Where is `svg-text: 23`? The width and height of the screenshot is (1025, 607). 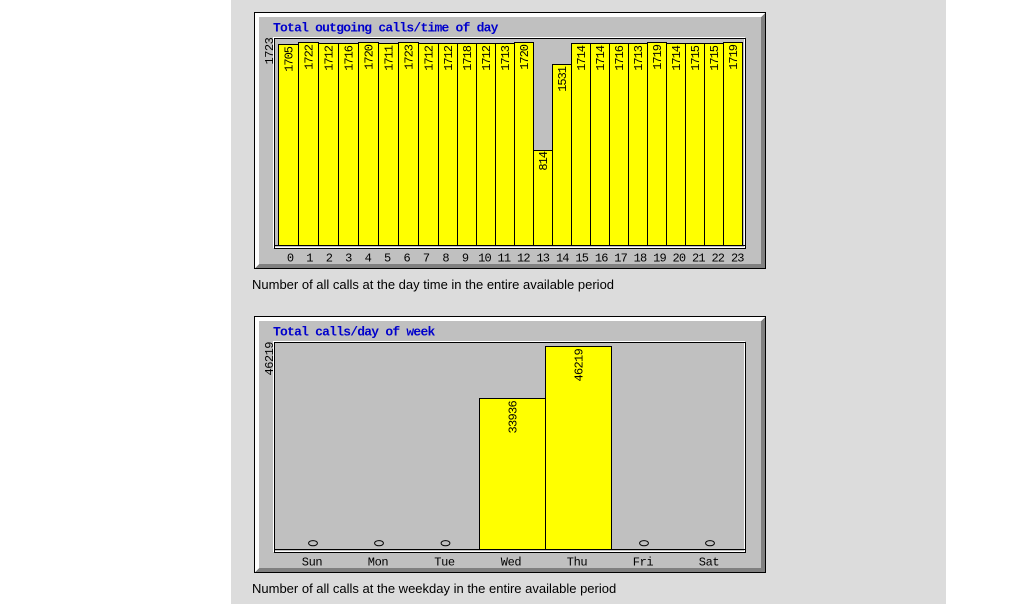 svg-text: 23 is located at coordinates (737, 258).